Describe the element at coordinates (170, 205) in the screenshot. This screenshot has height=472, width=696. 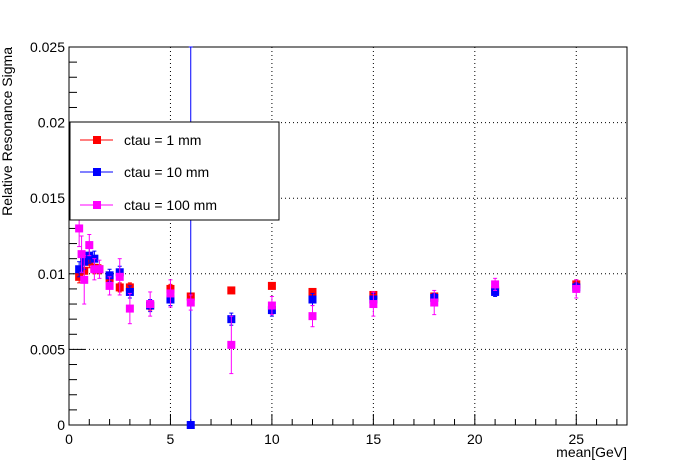
I see `legend-label-3: ctau = 100 mm` at that location.